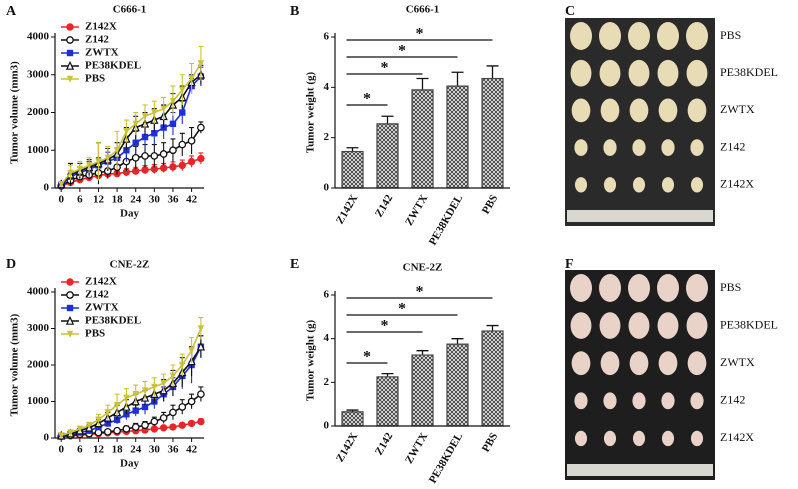 The width and height of the screenshot is (798, 489). What do you see at coordinates (446, 220) in the screenshot?
I see `x-tick-label: PE38KDEL` at bounding box center [446, 220].